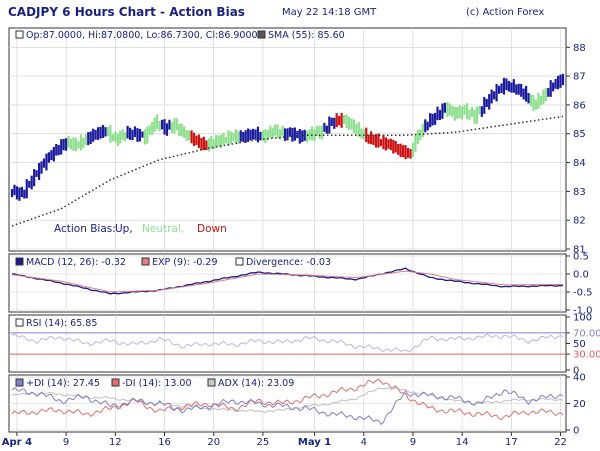 This screenshot has width=600, height=451. What do you see at coordinates (579, 404) in the screenshot?
I see `dmi-y-tick-label-1: 20` at bounding box center [579, 404].